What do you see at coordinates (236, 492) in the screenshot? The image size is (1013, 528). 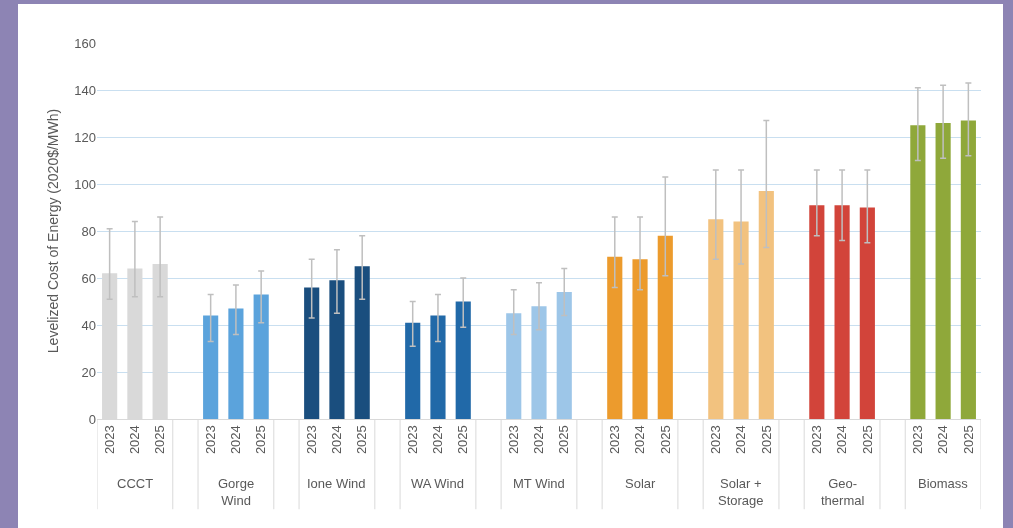 I see `text: Gorge Wind` at bounding box center [236, 492].